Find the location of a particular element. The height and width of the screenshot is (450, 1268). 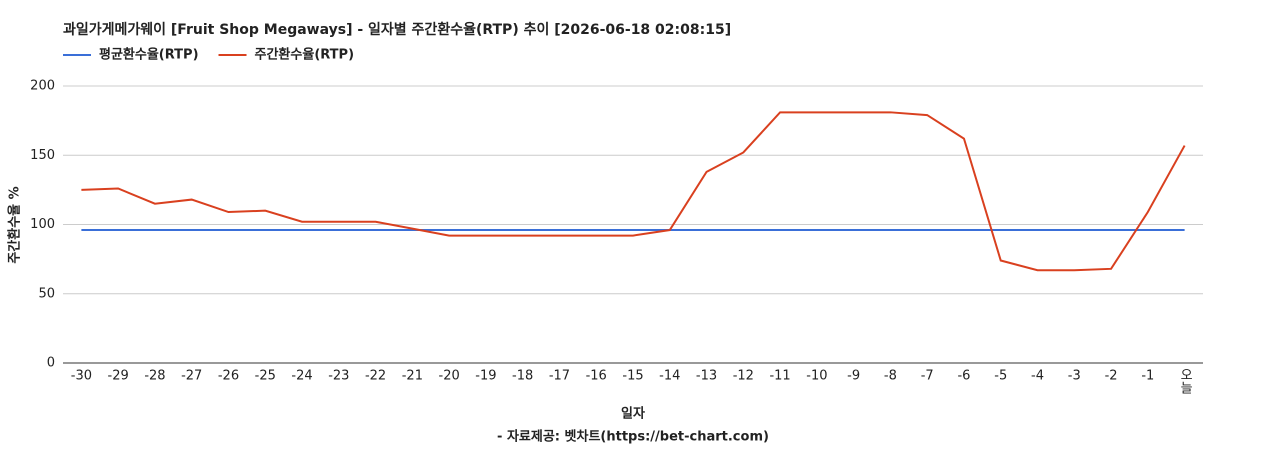

x-tick-label: 오늘 is located at coordinates (1184, 381).